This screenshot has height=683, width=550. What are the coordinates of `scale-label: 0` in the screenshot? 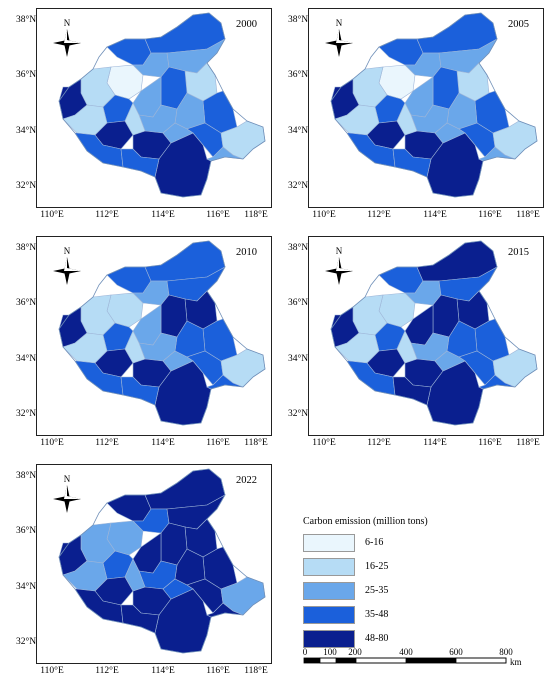 It's located at (305, 652).